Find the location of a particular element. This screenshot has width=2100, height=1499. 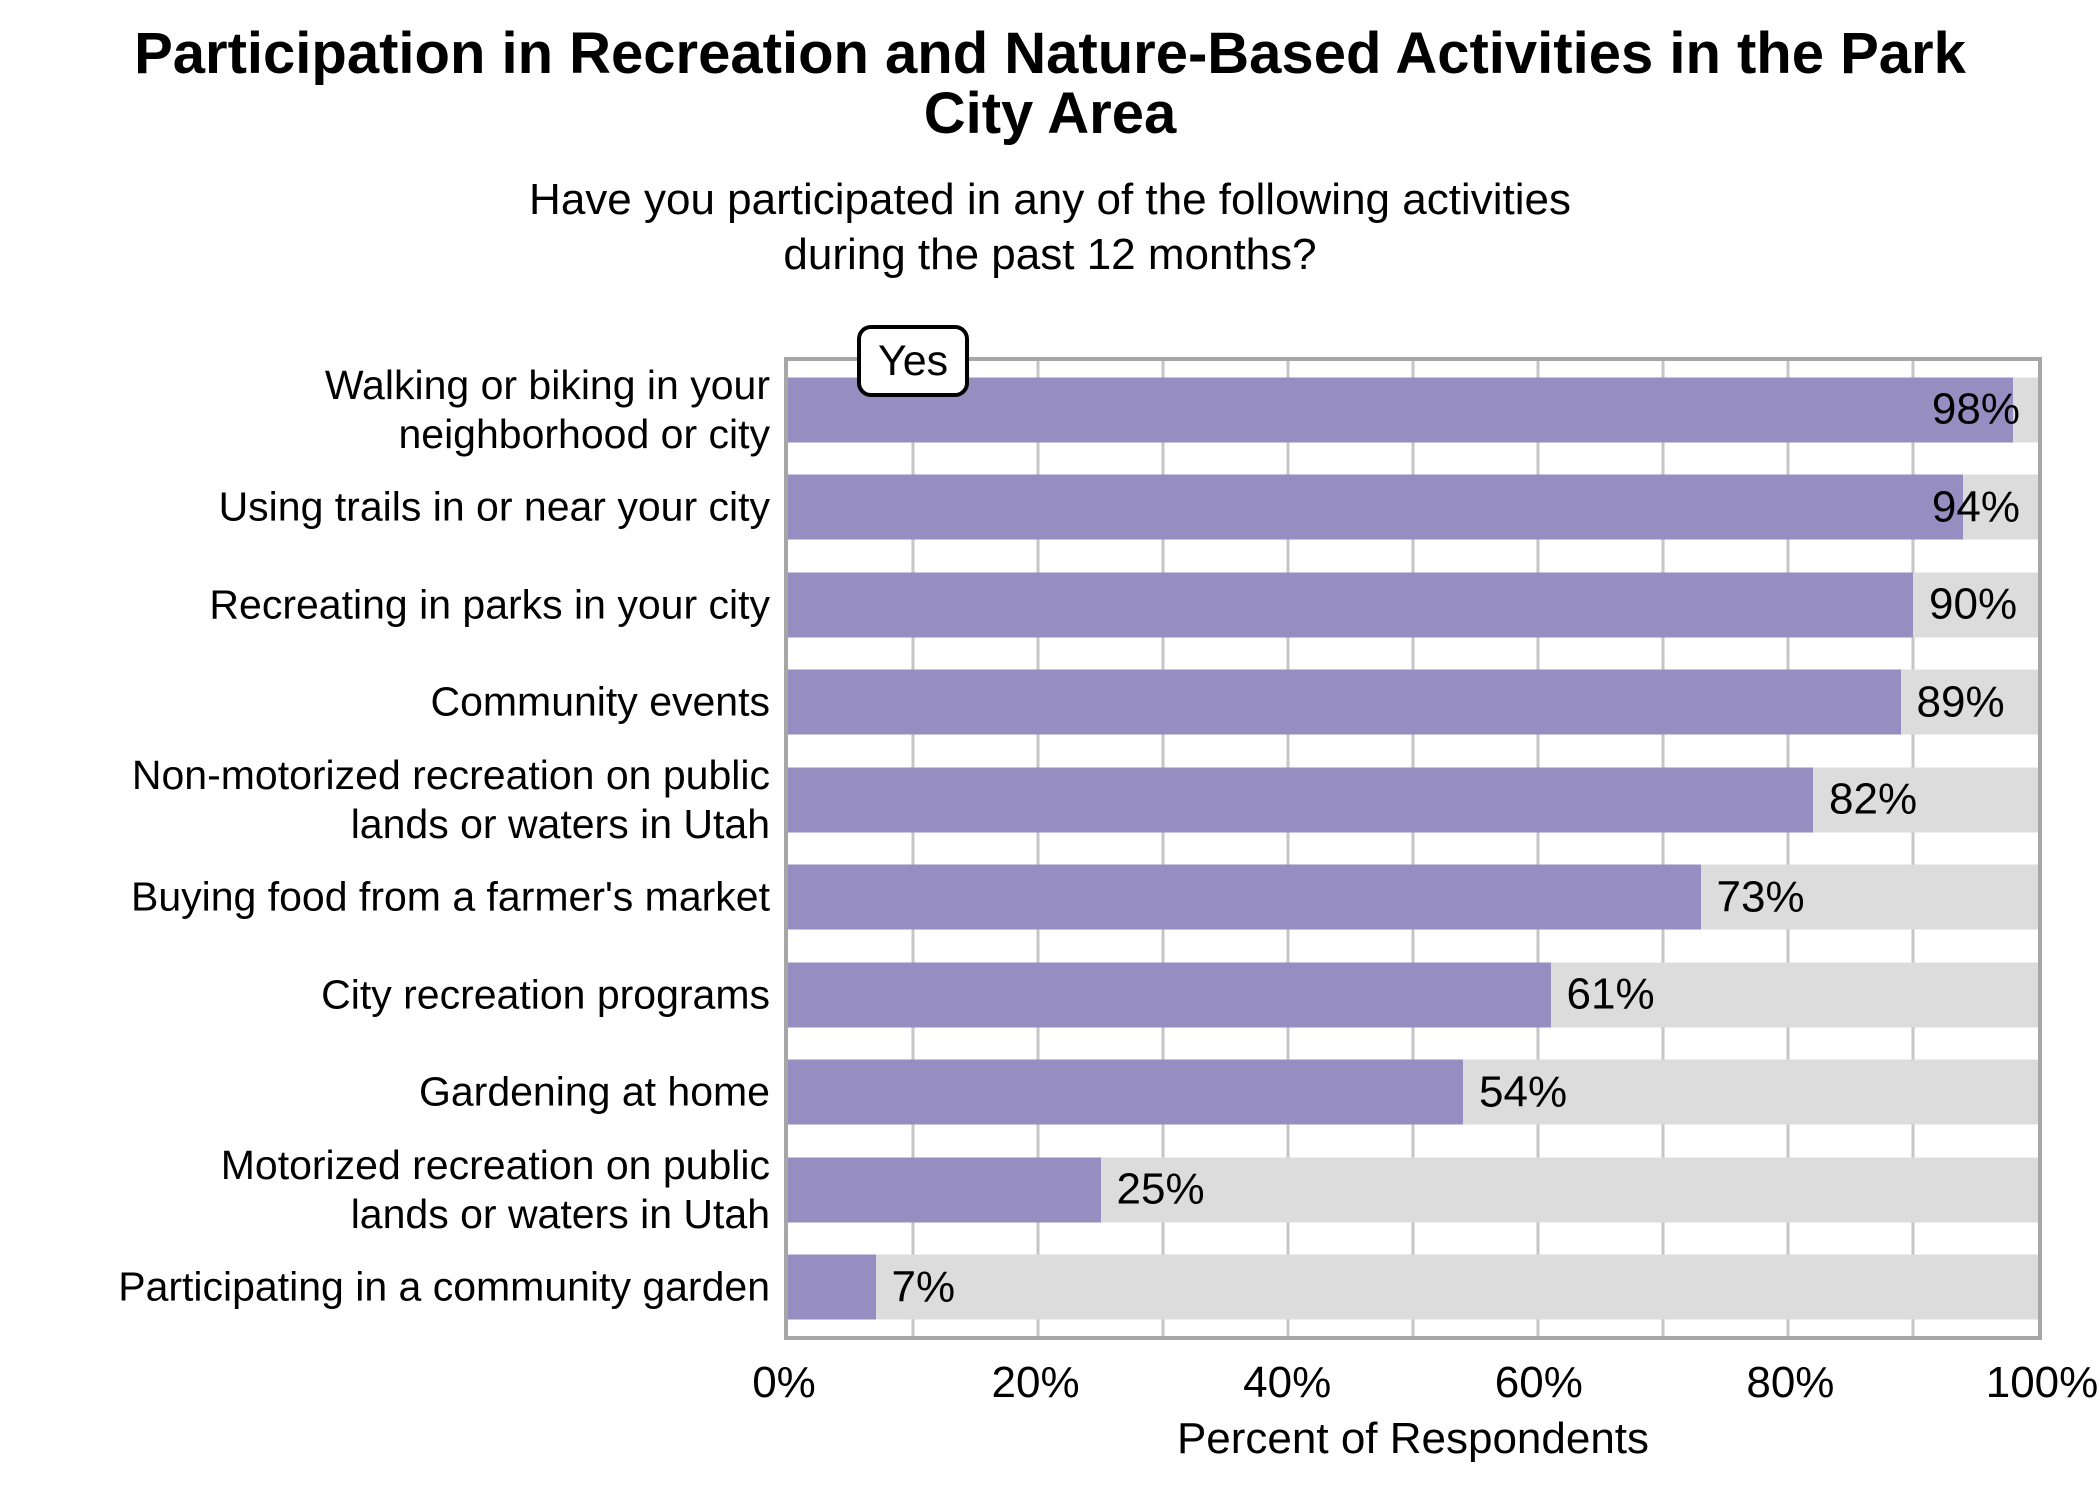

chart-title-line2: City Area is located at coordinates (1050, 113).